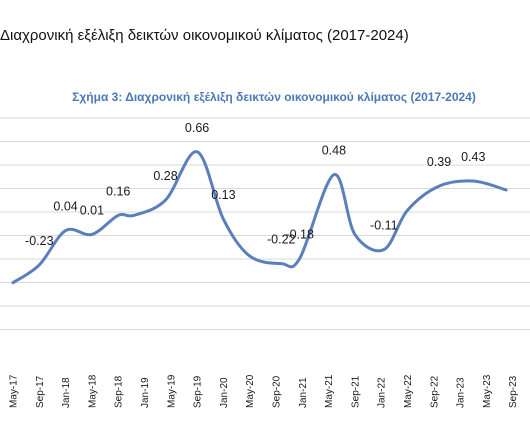 This screenshot has height=424, width=530. What do you see at coordinates (408, 391) in the screenshot?
I see `x-tick-label: May-22` at bounding box center [408, 391].